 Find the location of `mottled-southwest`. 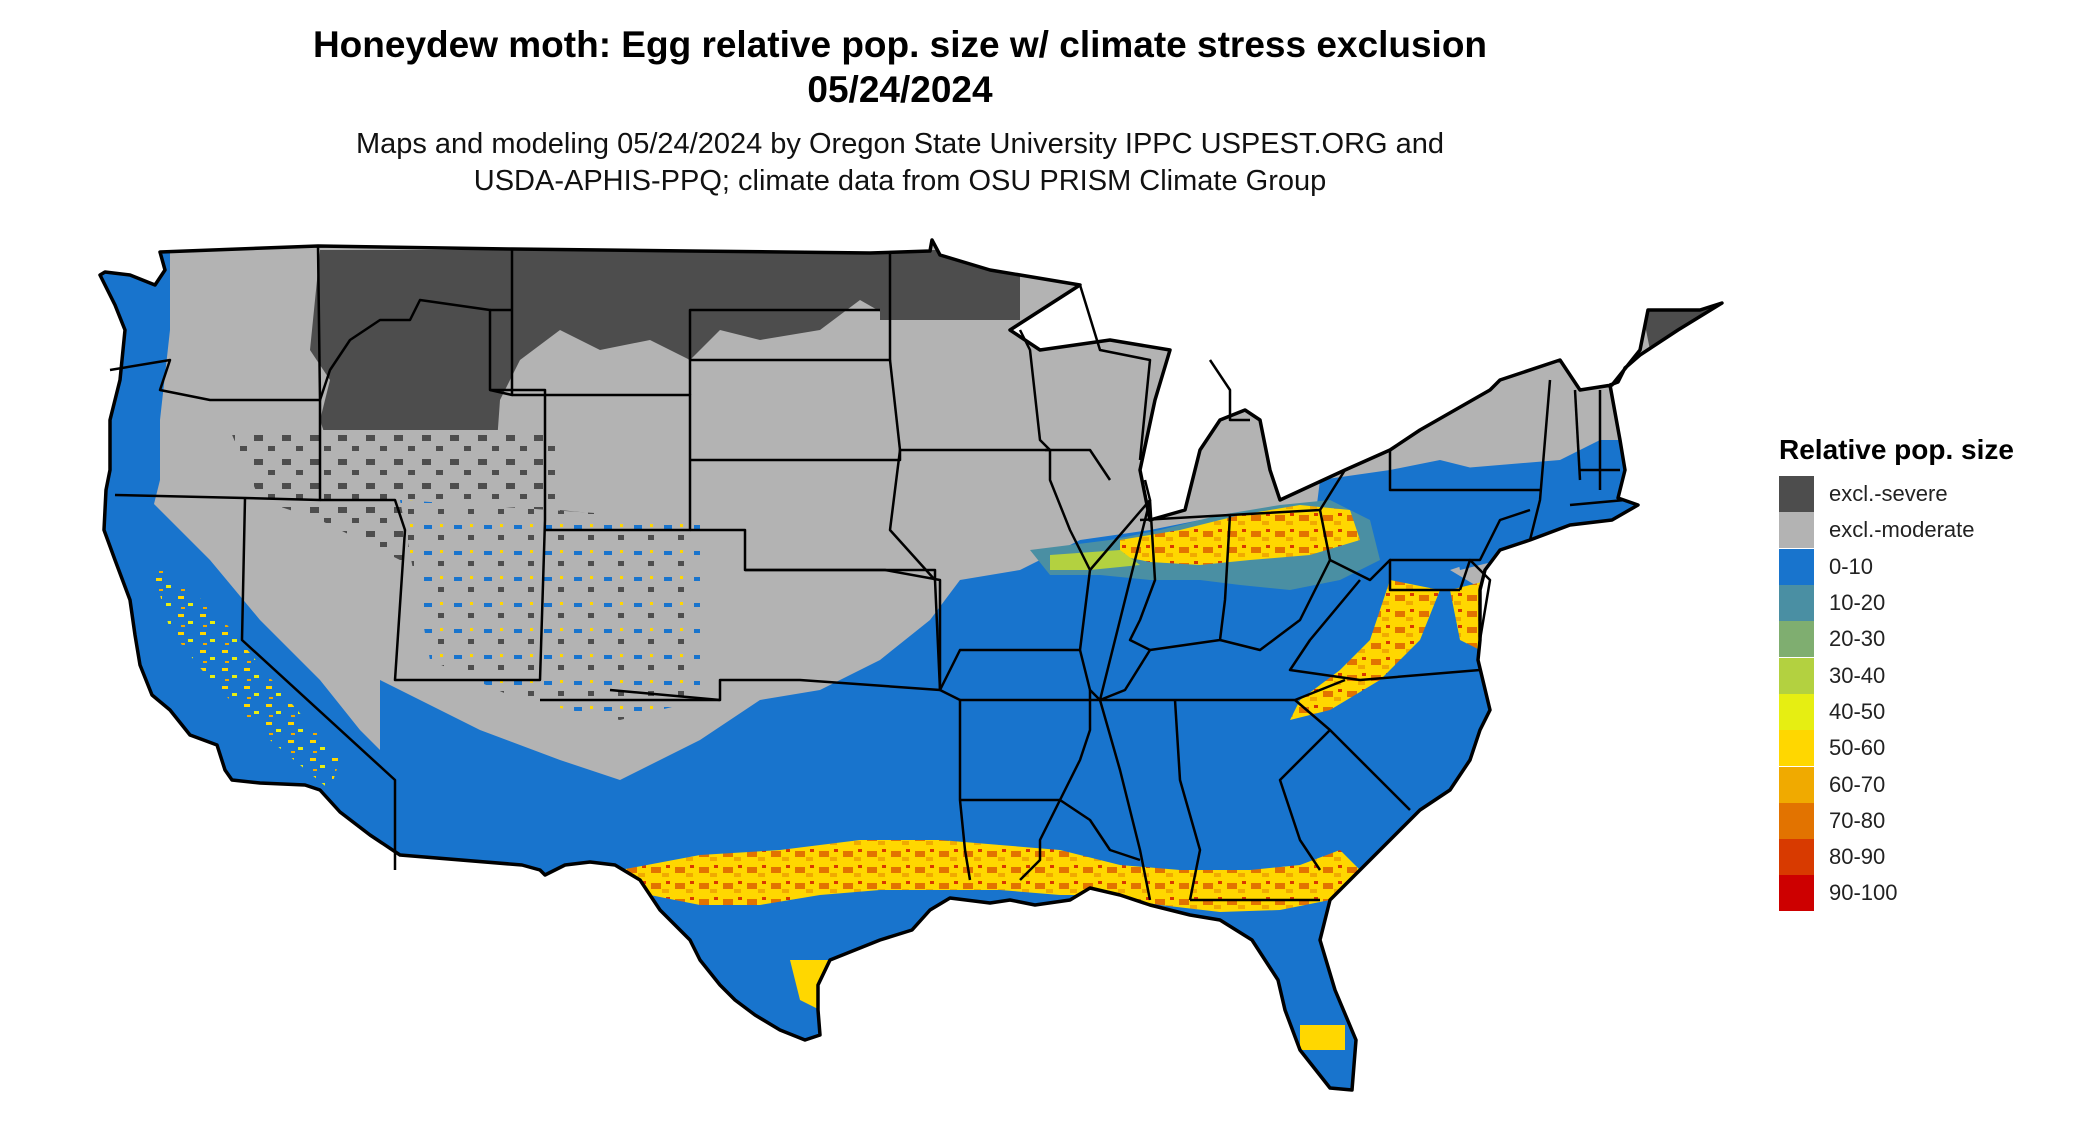

mottled-southwest is located at coordinates (550, 610).